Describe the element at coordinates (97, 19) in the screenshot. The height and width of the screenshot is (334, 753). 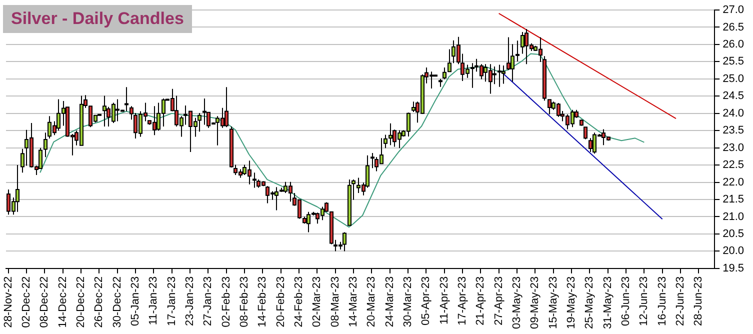
I see `chart-title: Silver - Daily Candles` at that location.